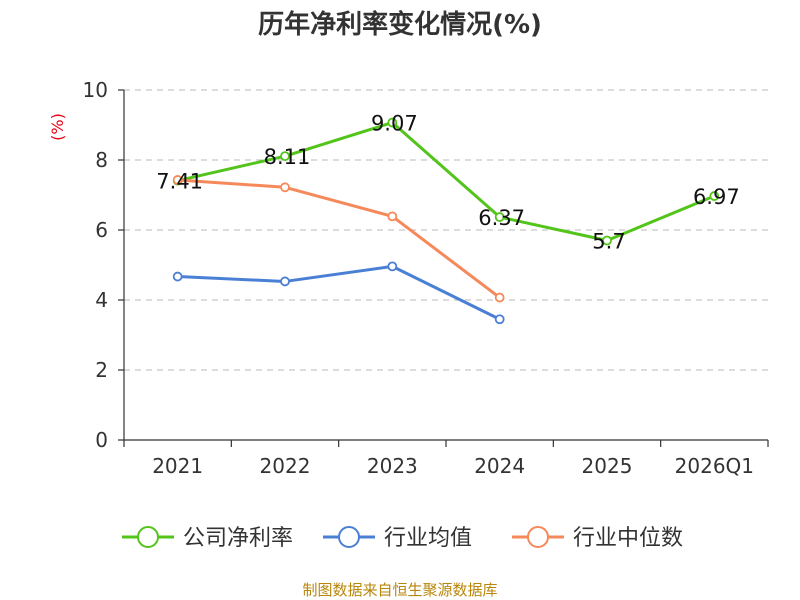  I want to click on data-point-s2-2024, so click(499, 297).